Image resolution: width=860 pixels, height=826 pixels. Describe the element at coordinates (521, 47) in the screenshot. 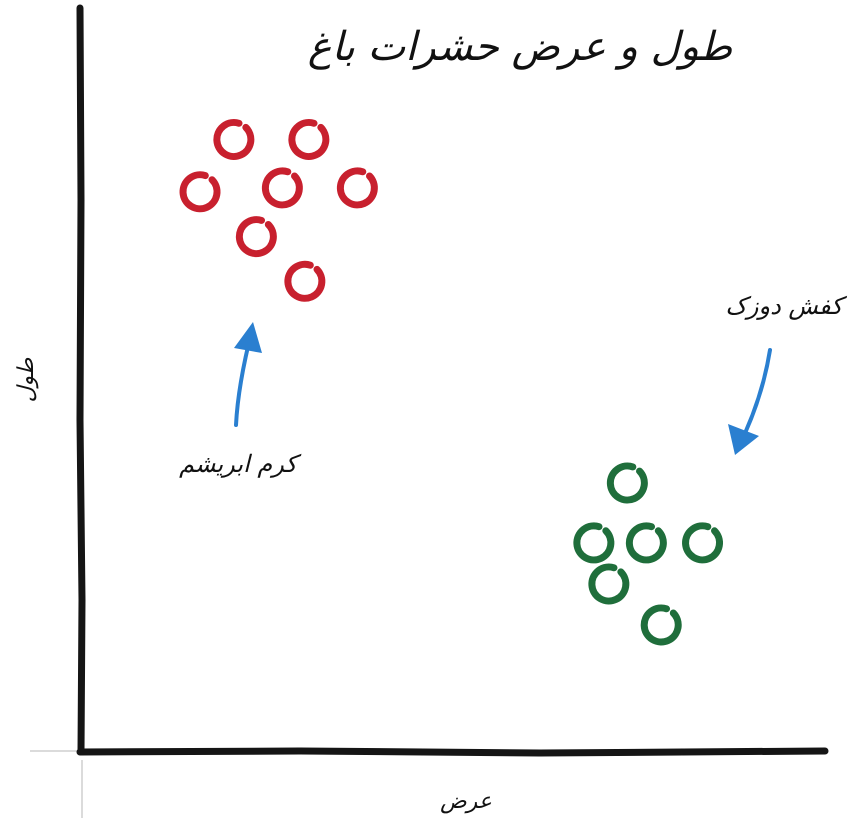

I see `chart-title: طول و عرض حشرات باغ` at that location.